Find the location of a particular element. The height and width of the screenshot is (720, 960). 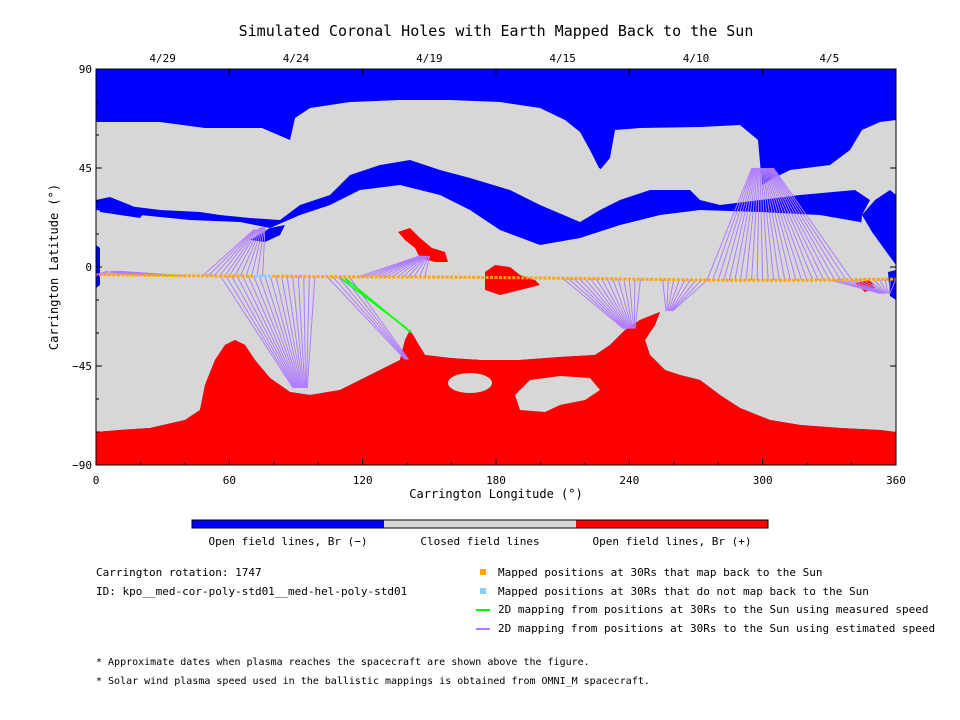

x-tick-label: 120 is located at coordinates (363, 480).